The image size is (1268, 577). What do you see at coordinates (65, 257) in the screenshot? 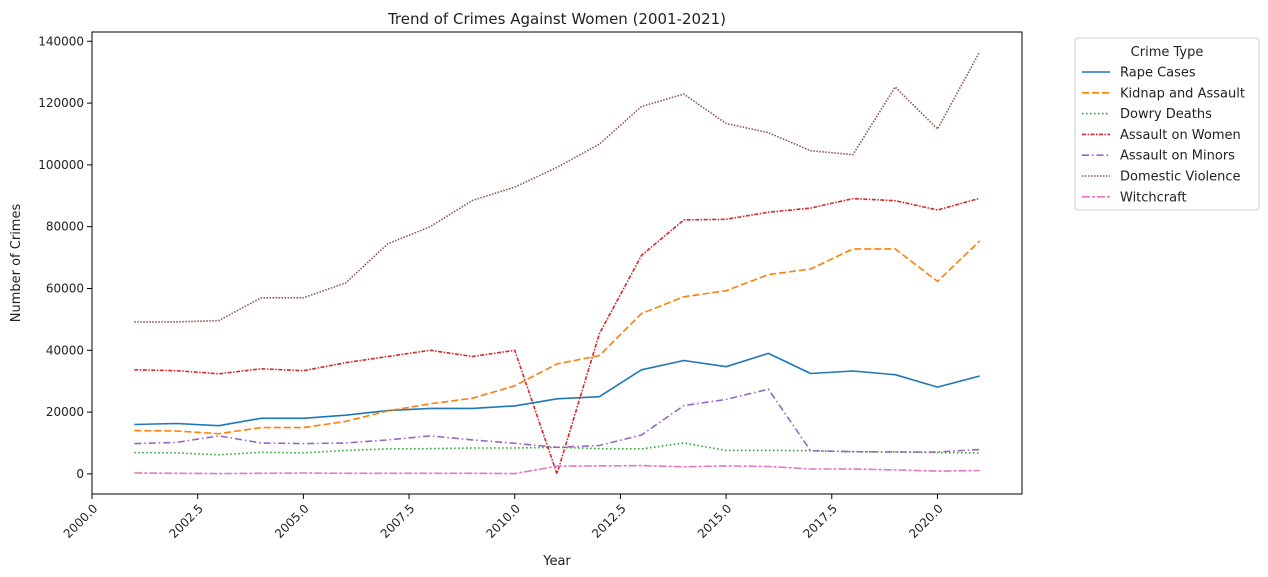
I see `y-axis: 0 20000 40000 60000 80000 100000 120000 140000` at bounding box center [65, 257].